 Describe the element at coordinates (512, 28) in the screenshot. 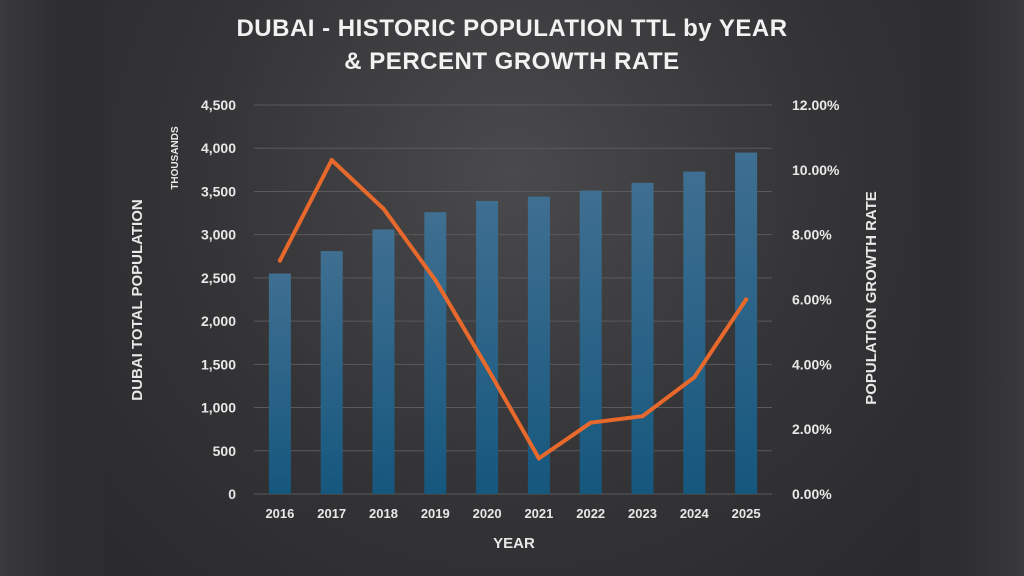

I see `chart-title-line-1: DUBAI - HISTORIC POPULATION TTL by YEAR` at that location.